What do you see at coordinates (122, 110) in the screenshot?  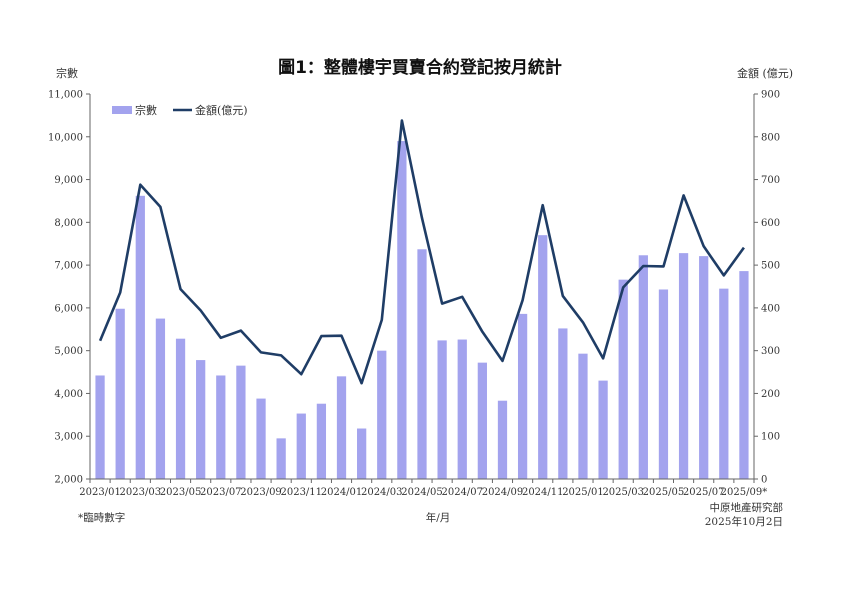 I see `legend-bar-swatch` at bounding box center [122, 110].